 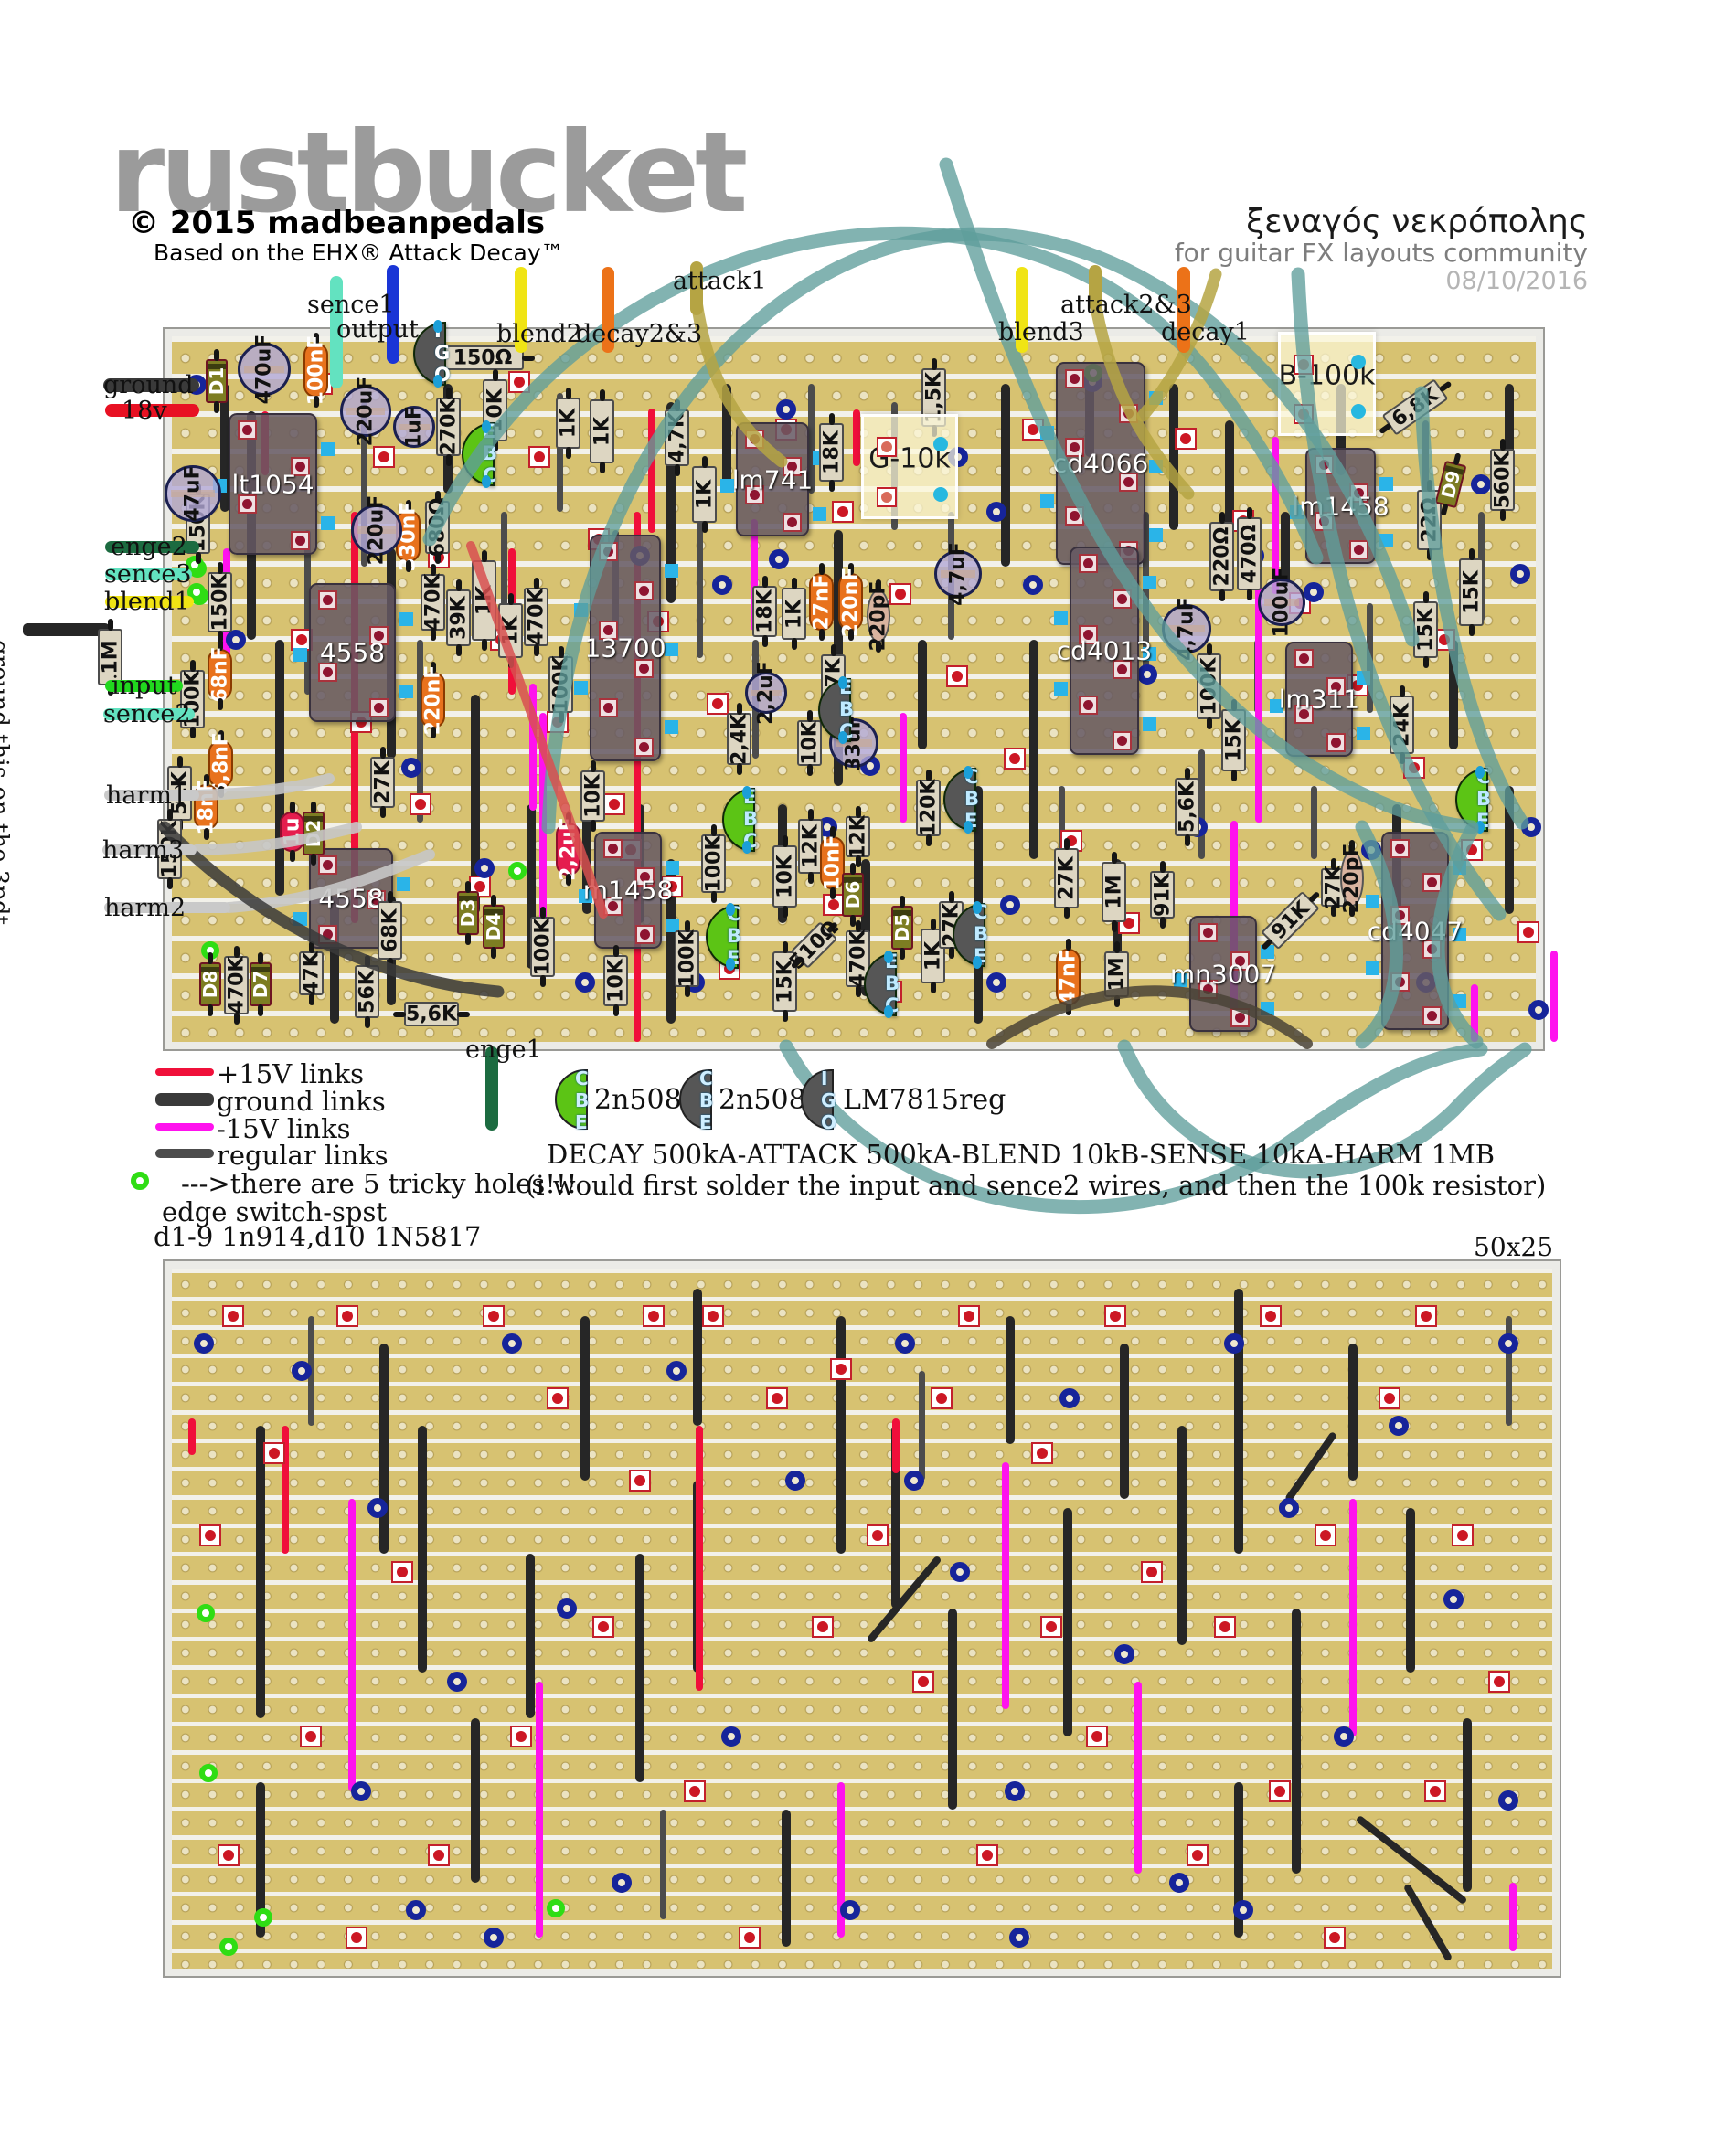 I want to click on diode-D4: D4, so click(x=494, y=927).